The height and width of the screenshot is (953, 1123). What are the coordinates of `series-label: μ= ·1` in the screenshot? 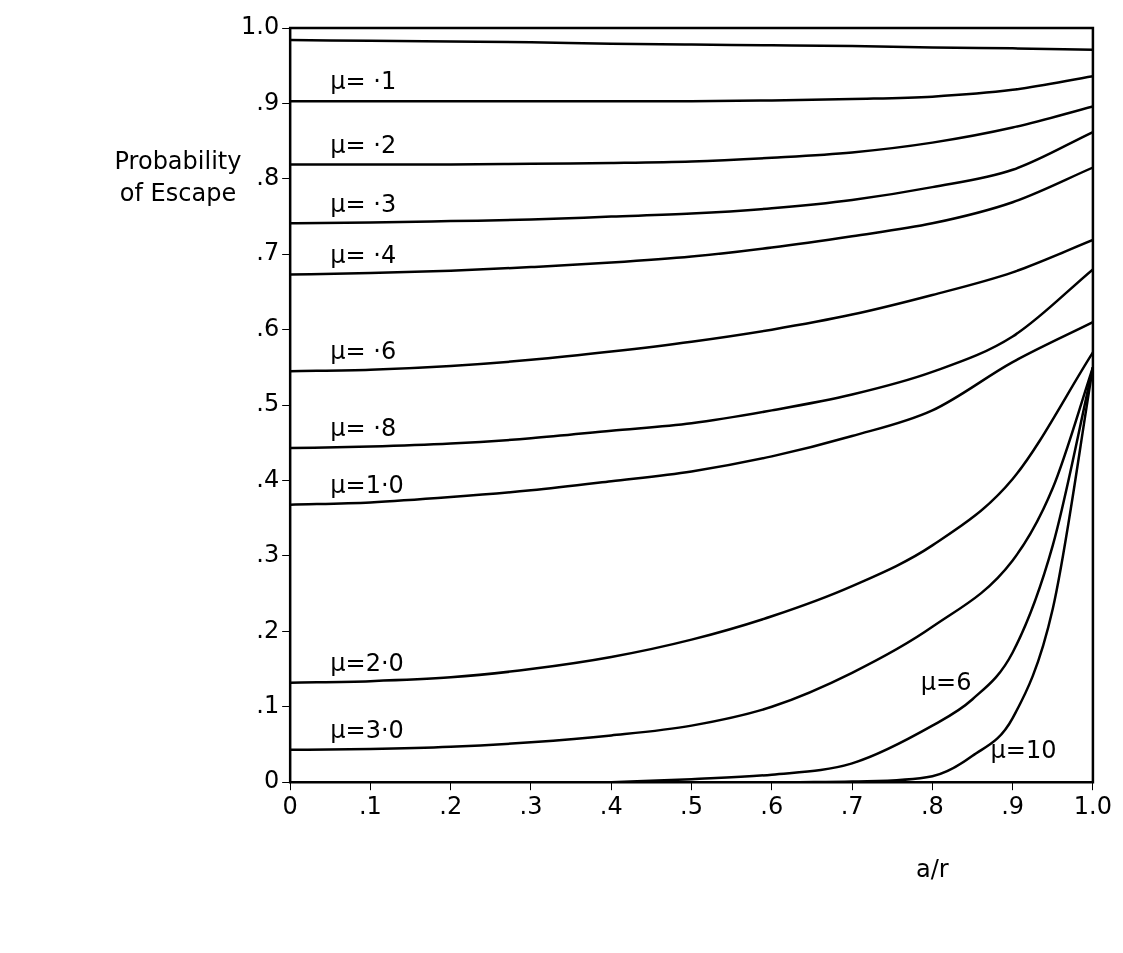 It's located at (363, 81).